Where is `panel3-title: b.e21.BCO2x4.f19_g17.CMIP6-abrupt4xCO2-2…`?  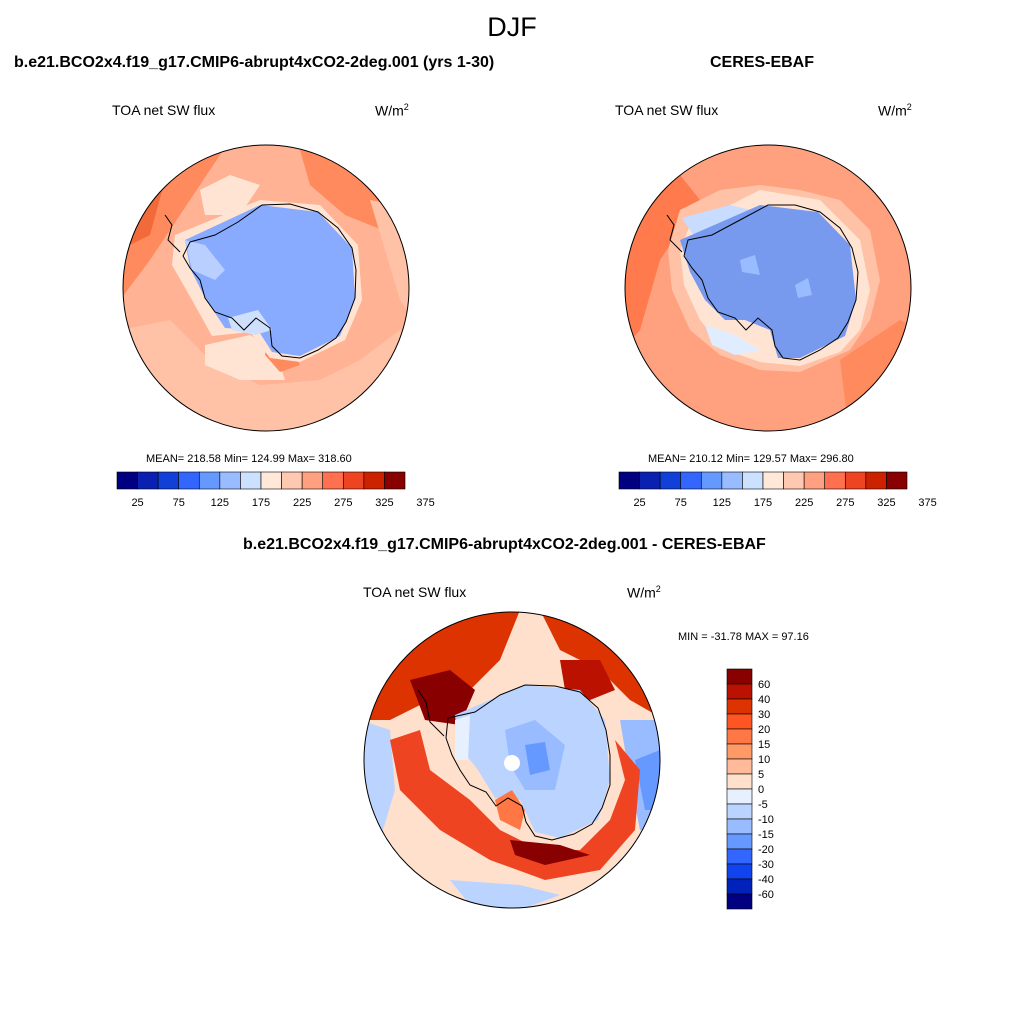 panel3-title: b.e21.BCO2x4.f19_g17.CMIP6-abrupt4xCO2-2… is located at coordinates (504, 544).